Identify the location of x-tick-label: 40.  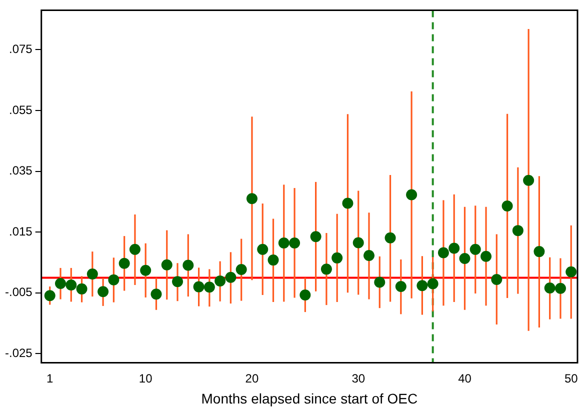
(465, 378).